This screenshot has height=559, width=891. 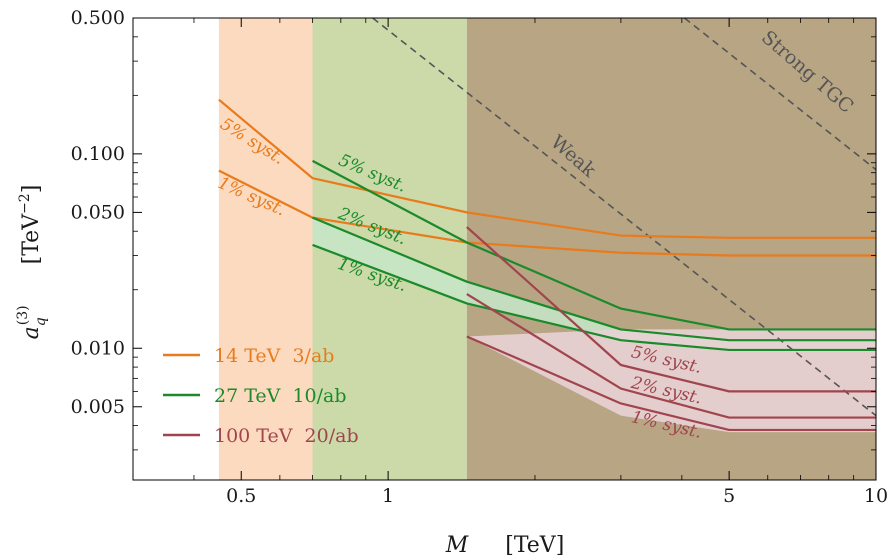 What do you see at coordinates (31, 189) in the screenshot?
I see `y-axis-unit-close: ]` at bounding box center [31, 189].